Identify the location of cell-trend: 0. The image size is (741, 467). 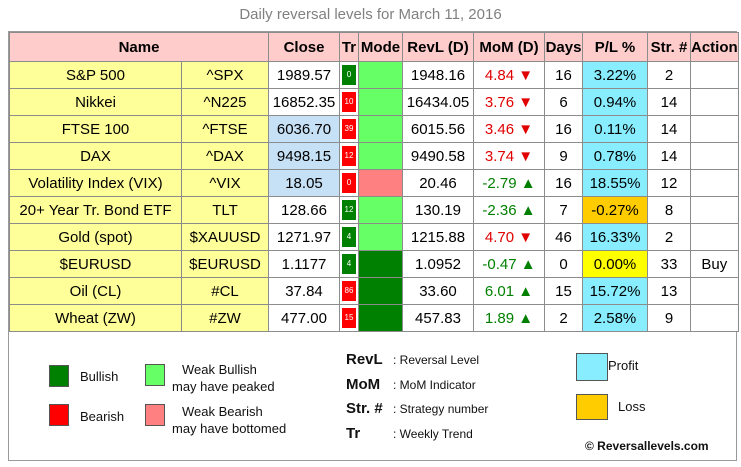
(349, 183).